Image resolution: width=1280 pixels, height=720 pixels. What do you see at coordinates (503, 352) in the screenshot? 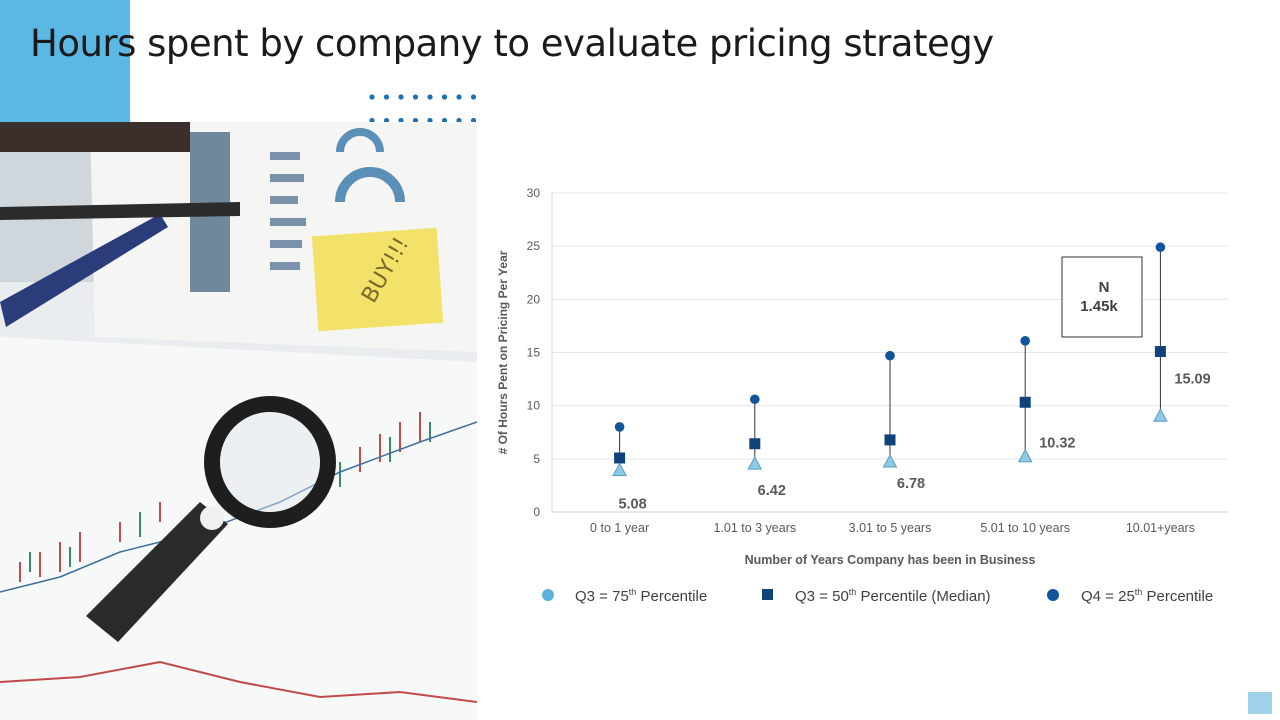
I see `y-axis-title: # Of Hours Pent on Pricing Per Year` at bounding box center [503, 352].